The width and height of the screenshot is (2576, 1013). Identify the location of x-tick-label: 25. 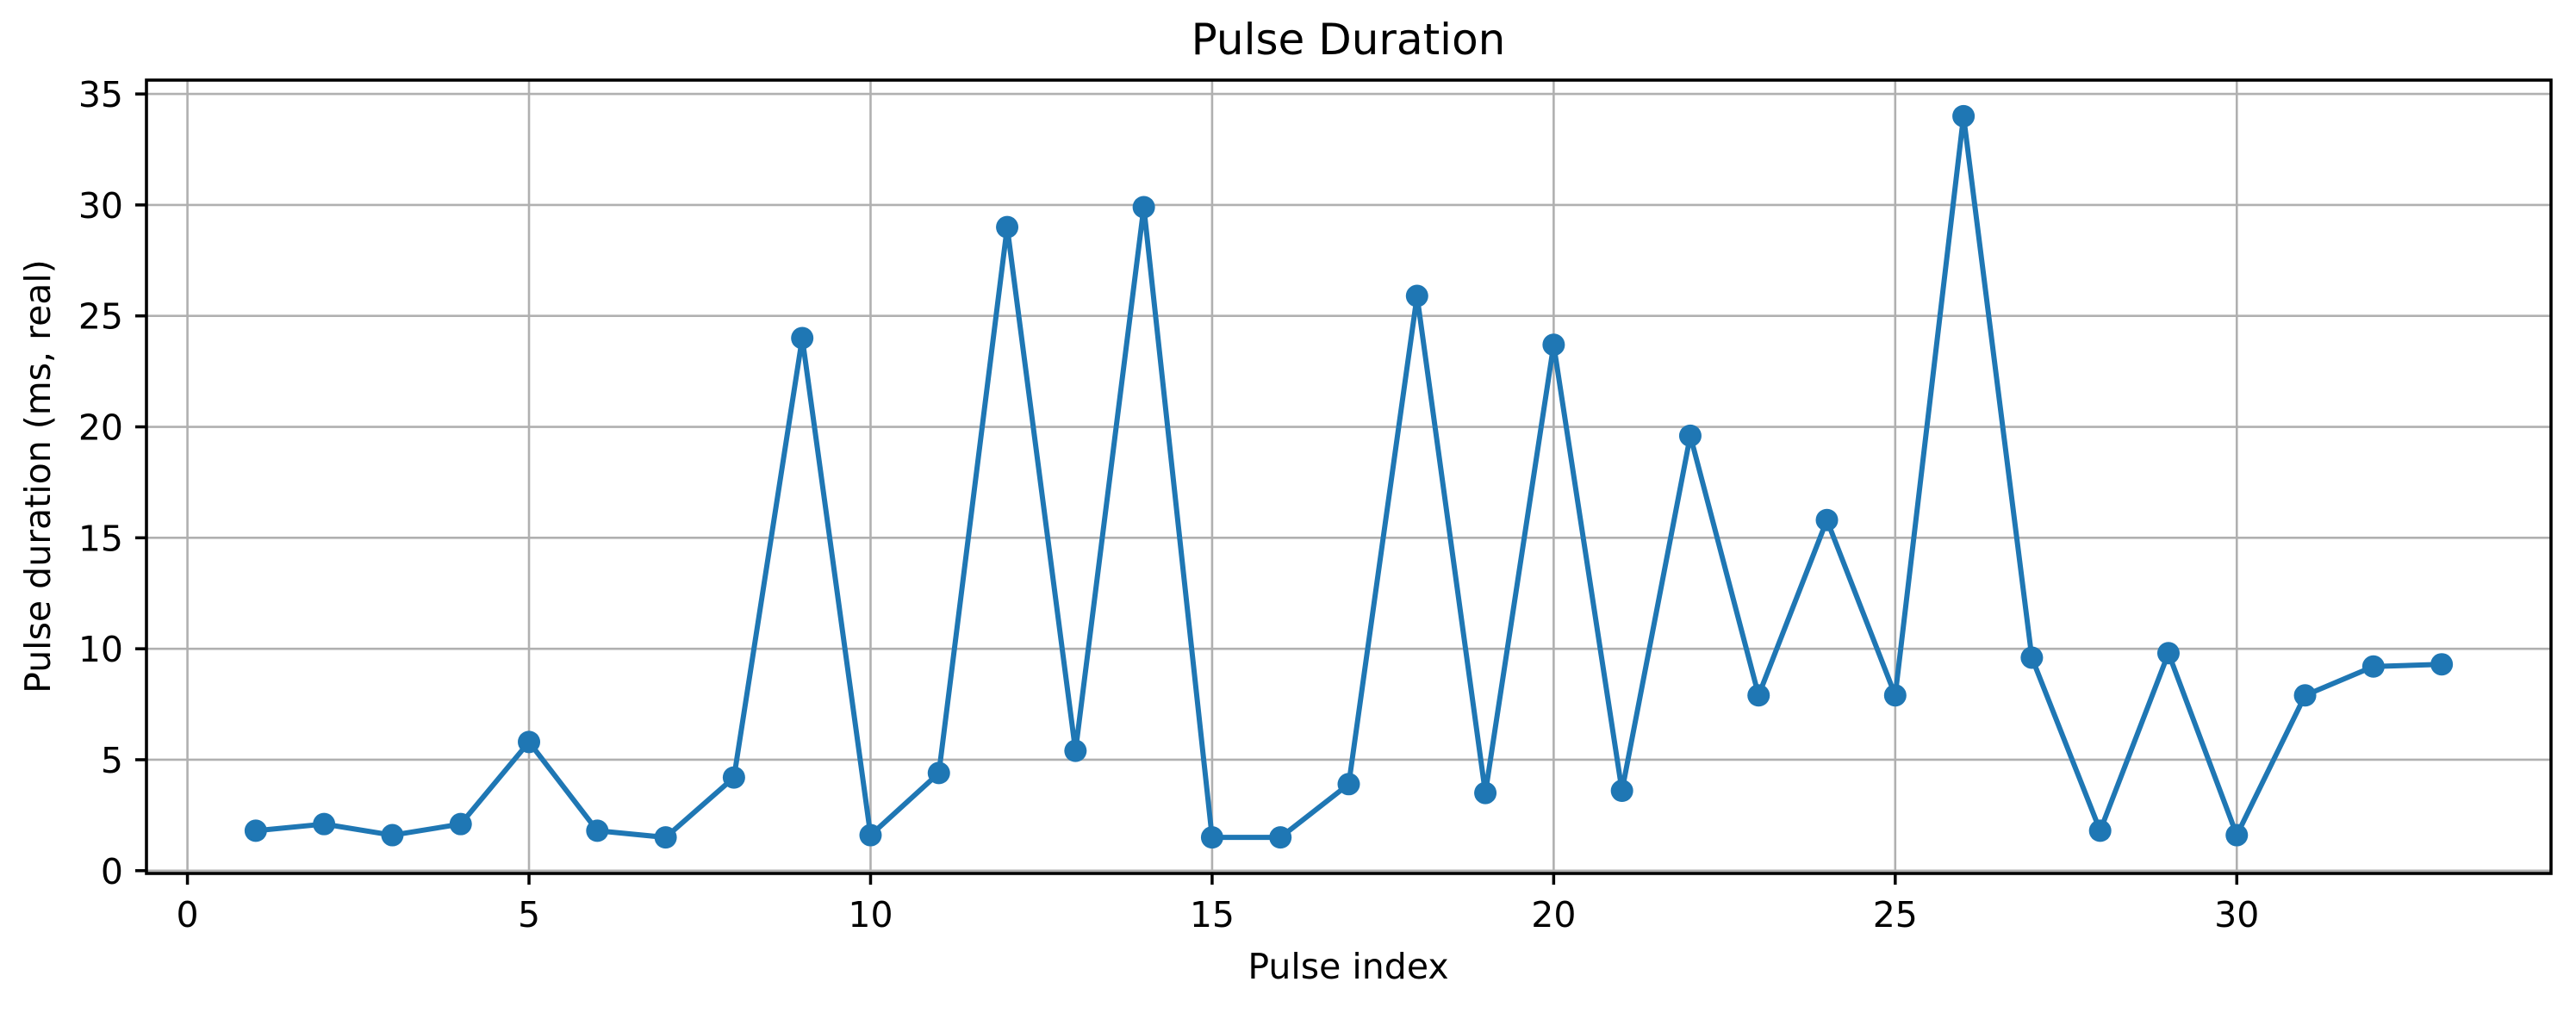
(1896, 915).